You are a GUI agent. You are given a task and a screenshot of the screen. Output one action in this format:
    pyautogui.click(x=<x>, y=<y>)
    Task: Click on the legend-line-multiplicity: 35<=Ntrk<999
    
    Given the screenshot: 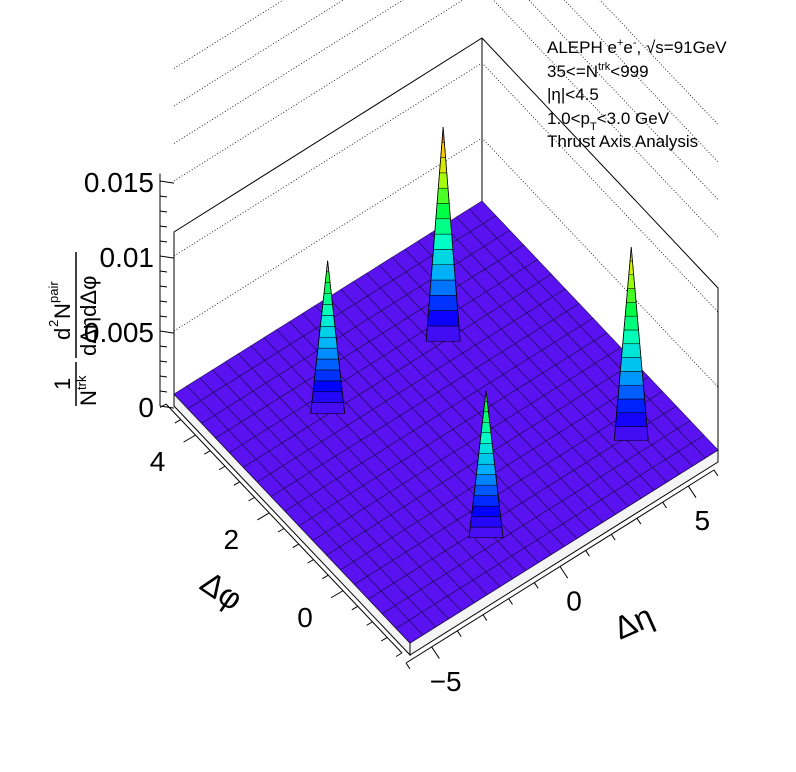 What is the action you would take?
    pyautogui.click(x=598, y=70)
    